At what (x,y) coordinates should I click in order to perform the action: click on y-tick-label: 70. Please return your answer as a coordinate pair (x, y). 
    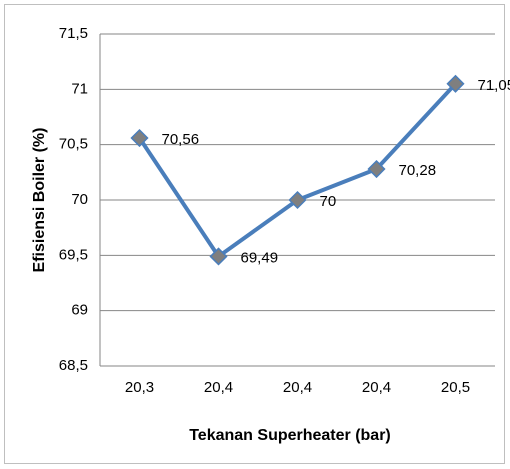
    Looking at the image, I should click on (79, 199).